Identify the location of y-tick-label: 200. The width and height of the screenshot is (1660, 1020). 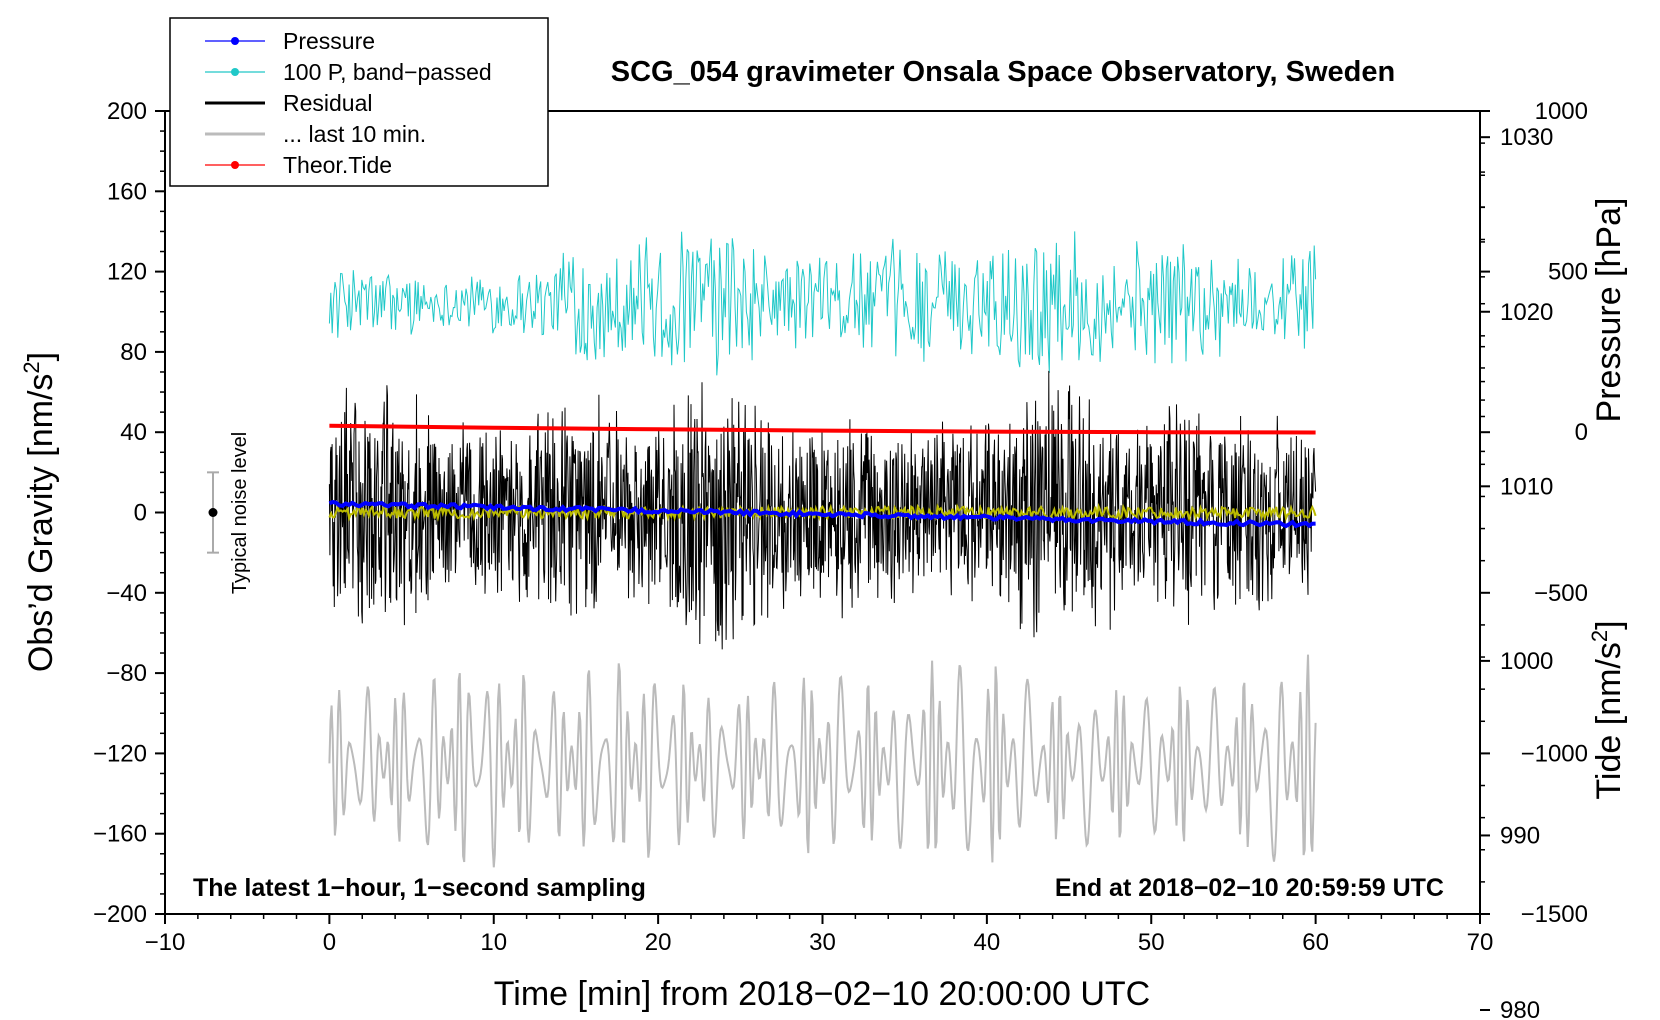
(127, 111).